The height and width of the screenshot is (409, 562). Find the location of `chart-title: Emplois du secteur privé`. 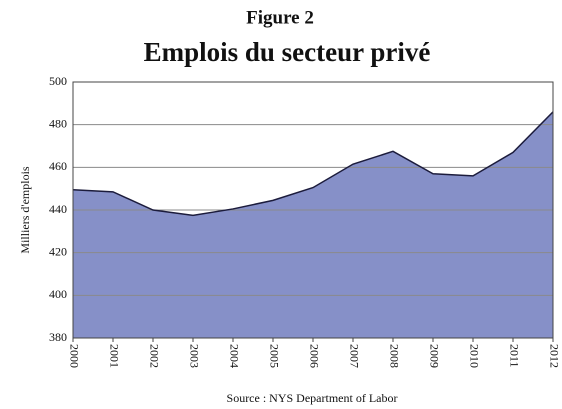

chart-title: Emplois du secteur privé is located at coordinates (287, 52).